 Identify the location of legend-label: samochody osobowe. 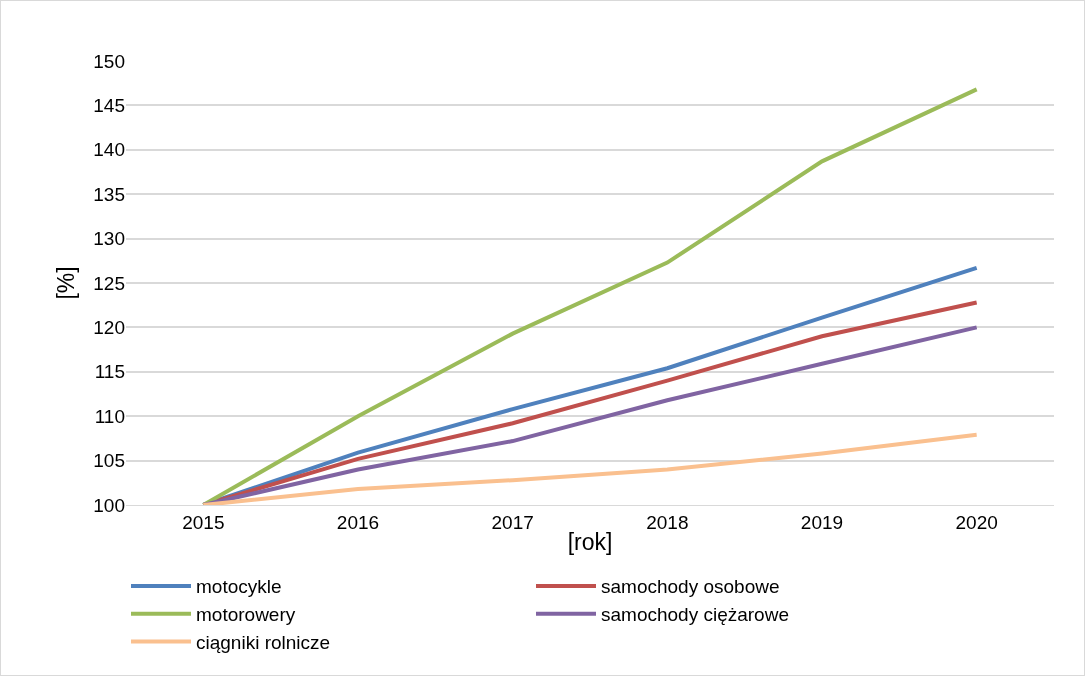
(690, 587).